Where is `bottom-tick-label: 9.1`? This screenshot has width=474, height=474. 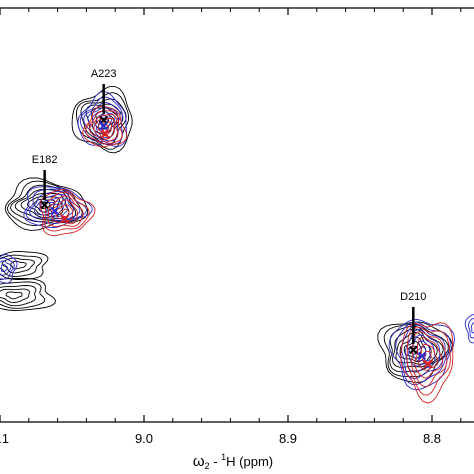
bottom-tick-label: 9.1 is located at coordinates (4, 438).